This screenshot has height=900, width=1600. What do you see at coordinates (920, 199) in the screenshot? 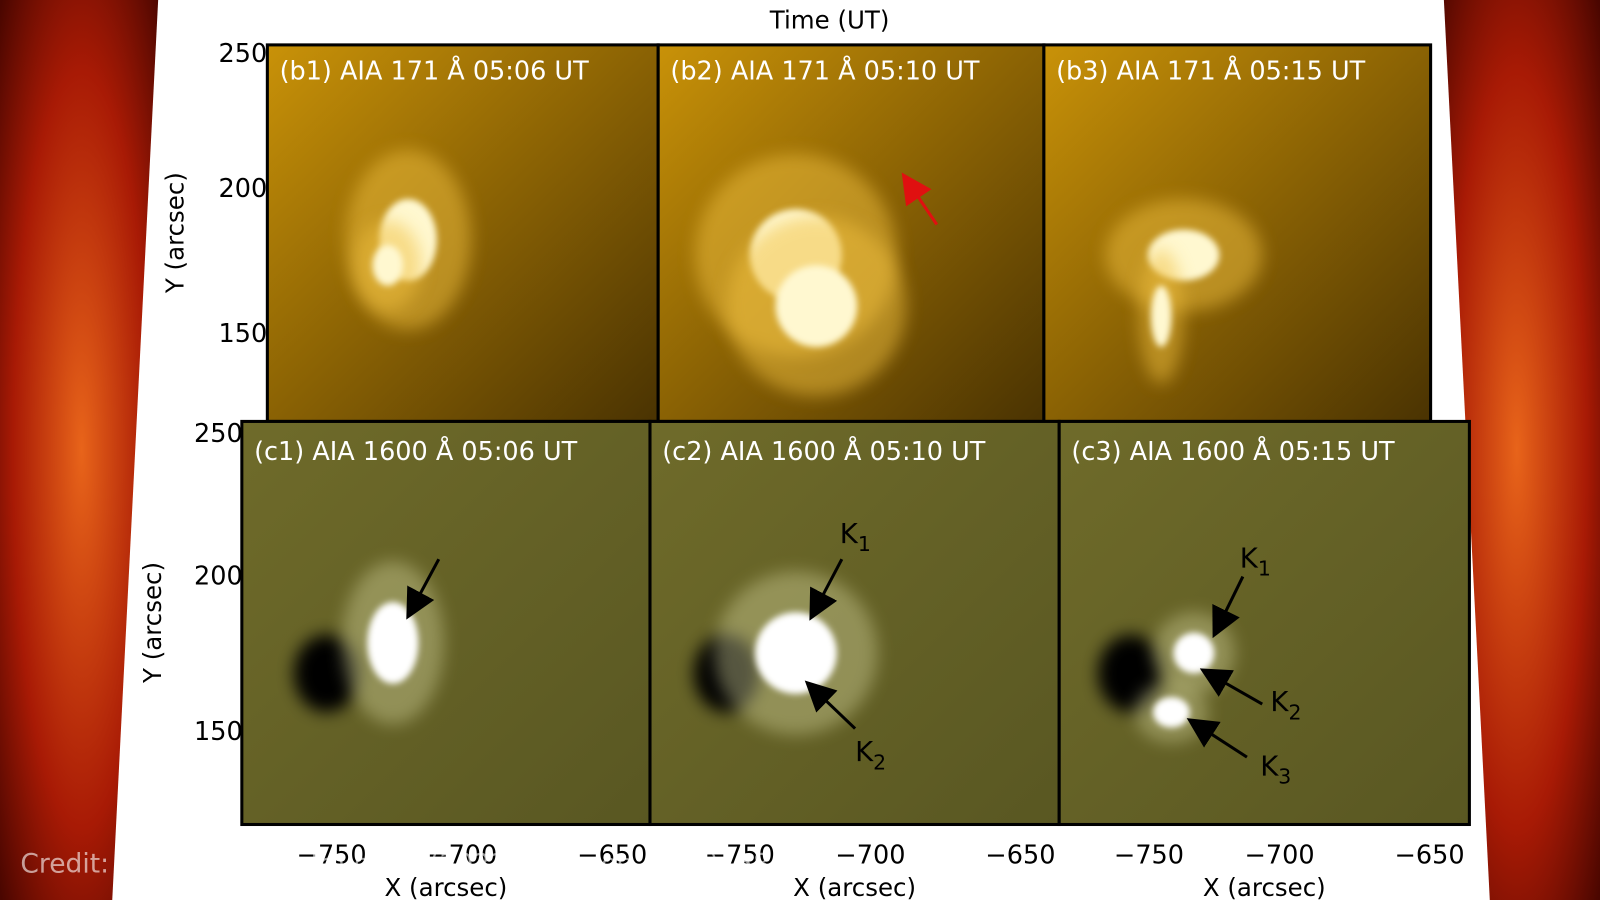
I see `red-arrow` at bounding box center [920, 199].